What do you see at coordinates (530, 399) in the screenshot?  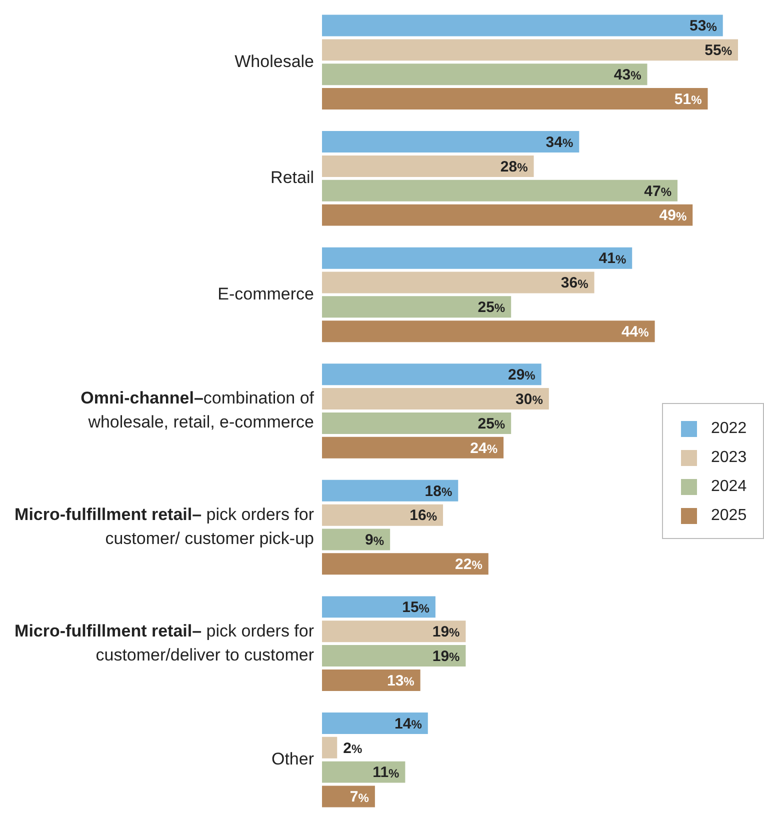 I see `data-label: 30%` at bounding box center [530, 399].